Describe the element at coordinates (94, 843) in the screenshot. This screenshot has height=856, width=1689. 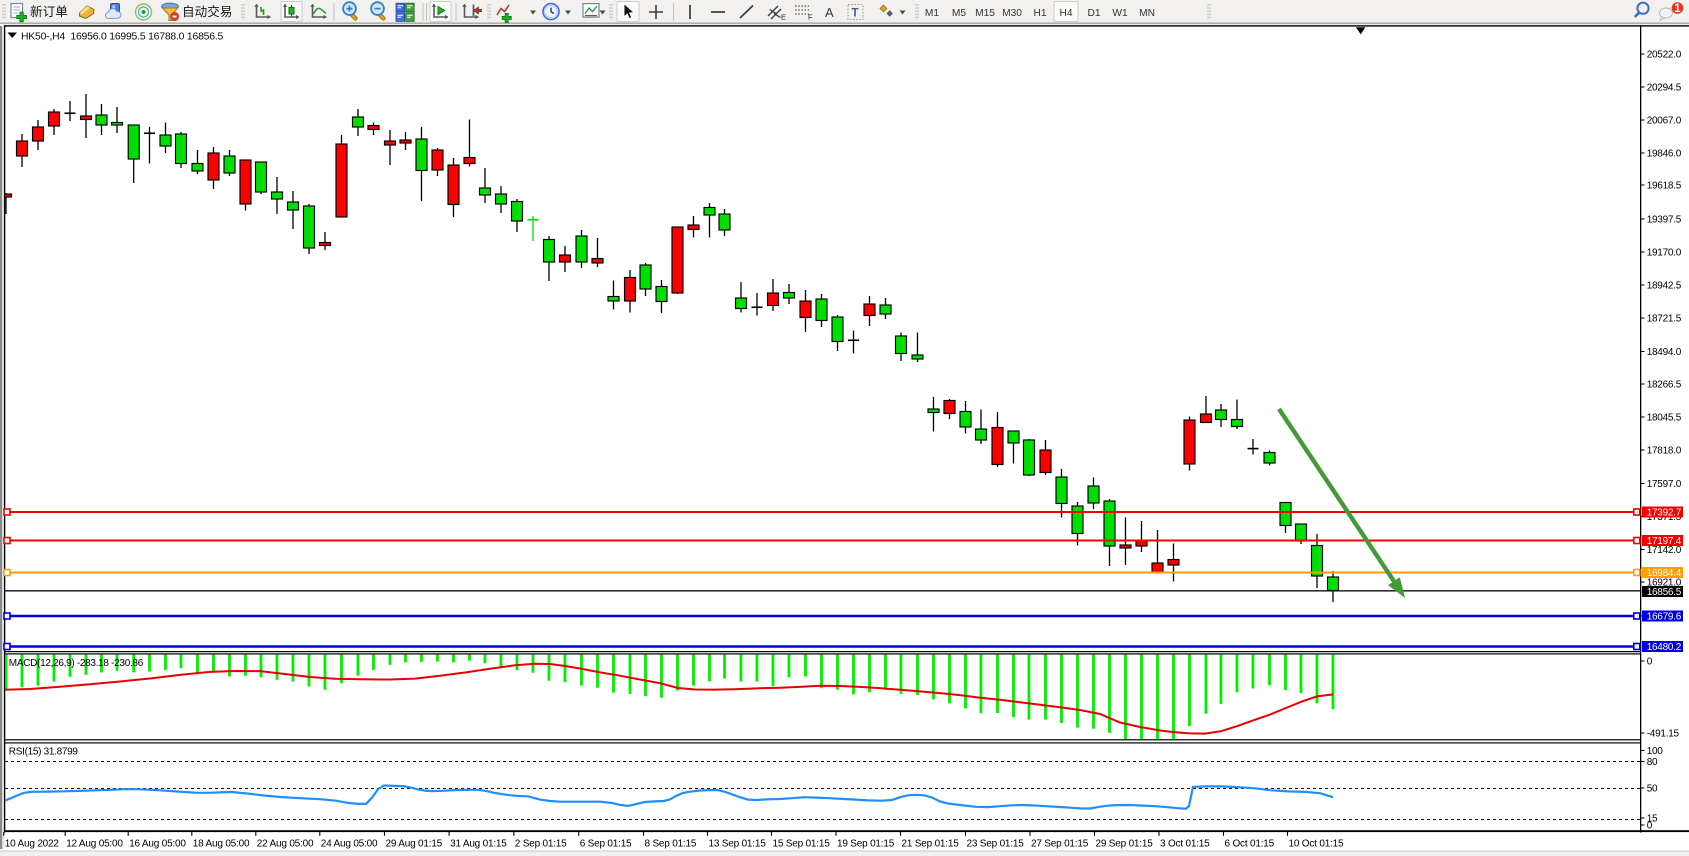
I see `svg-text: 12 Aug 05:00` at that location.